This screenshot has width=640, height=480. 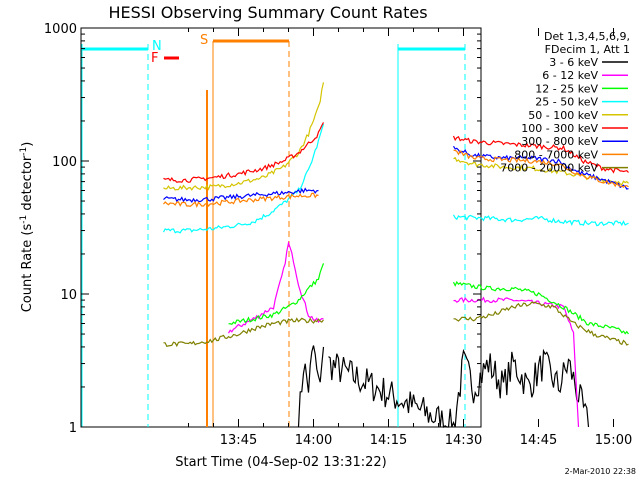 What do you see at coordinates (559, 141) in the screenshot?
I see `legend-entry-7-label: 300 - 800 keV` at bounding box center [559, 141].